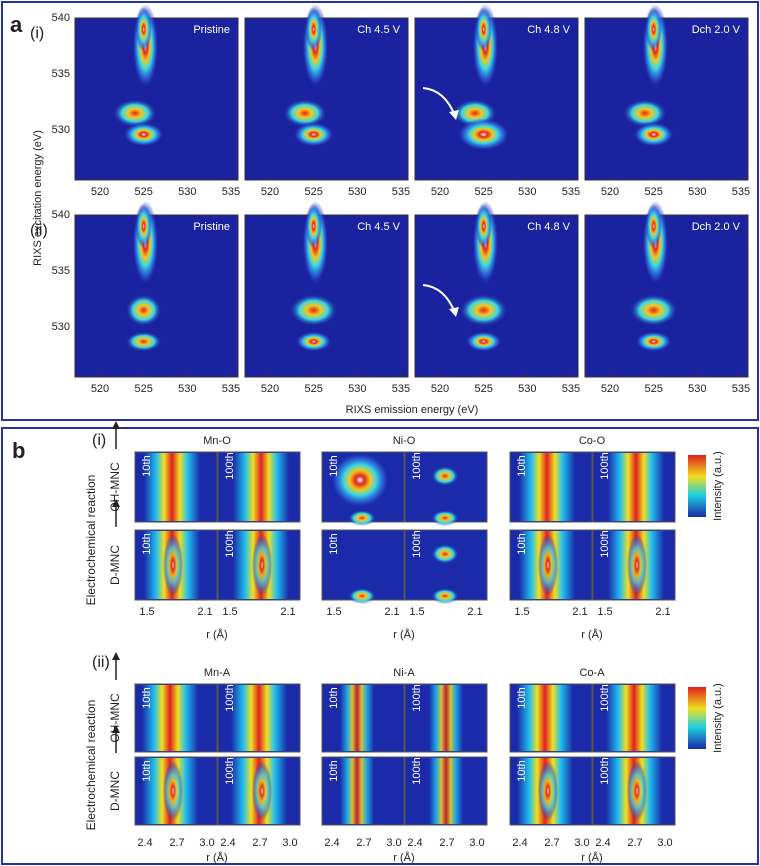  What do you see at coordinates (115, 718) in the screenshot?
I see `row-label: OH-MNC` at bounding box center [115, 718].